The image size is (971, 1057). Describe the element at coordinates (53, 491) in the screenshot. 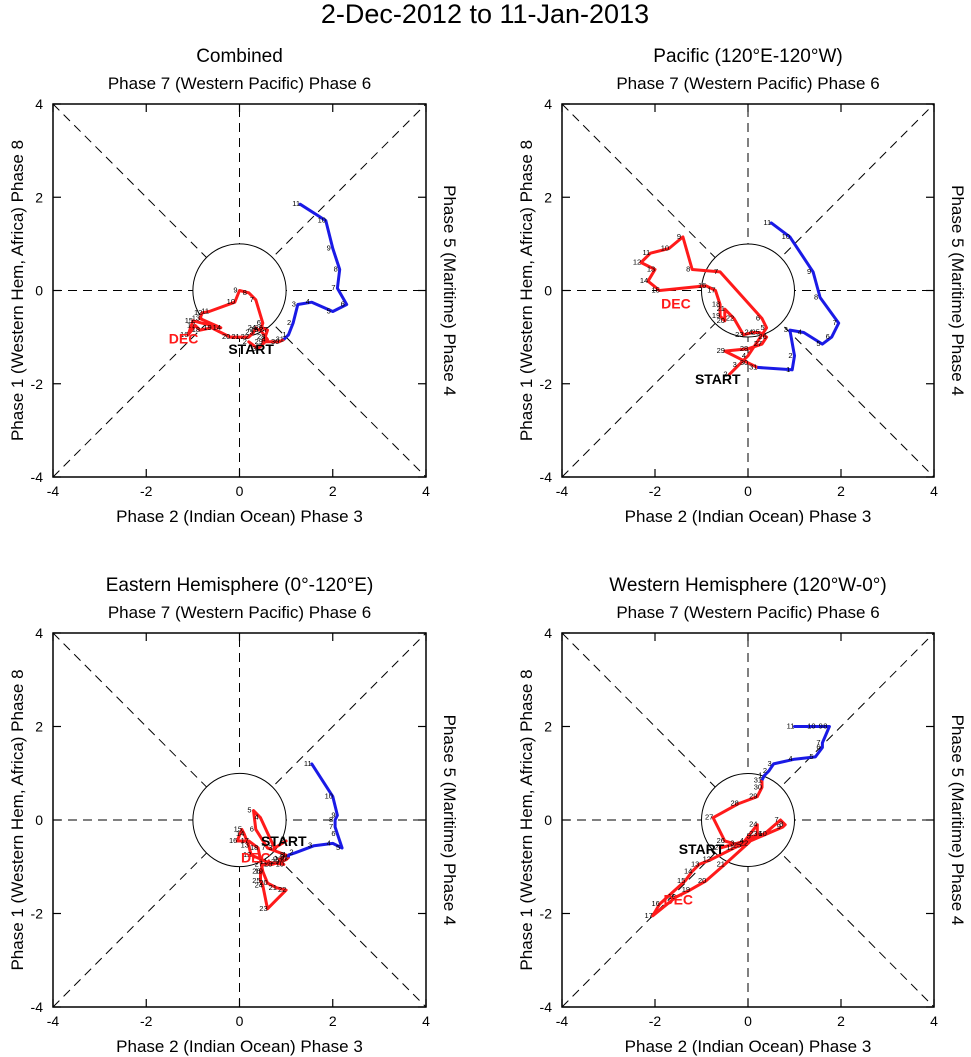

I see `x-tick-label: -4` at that location.